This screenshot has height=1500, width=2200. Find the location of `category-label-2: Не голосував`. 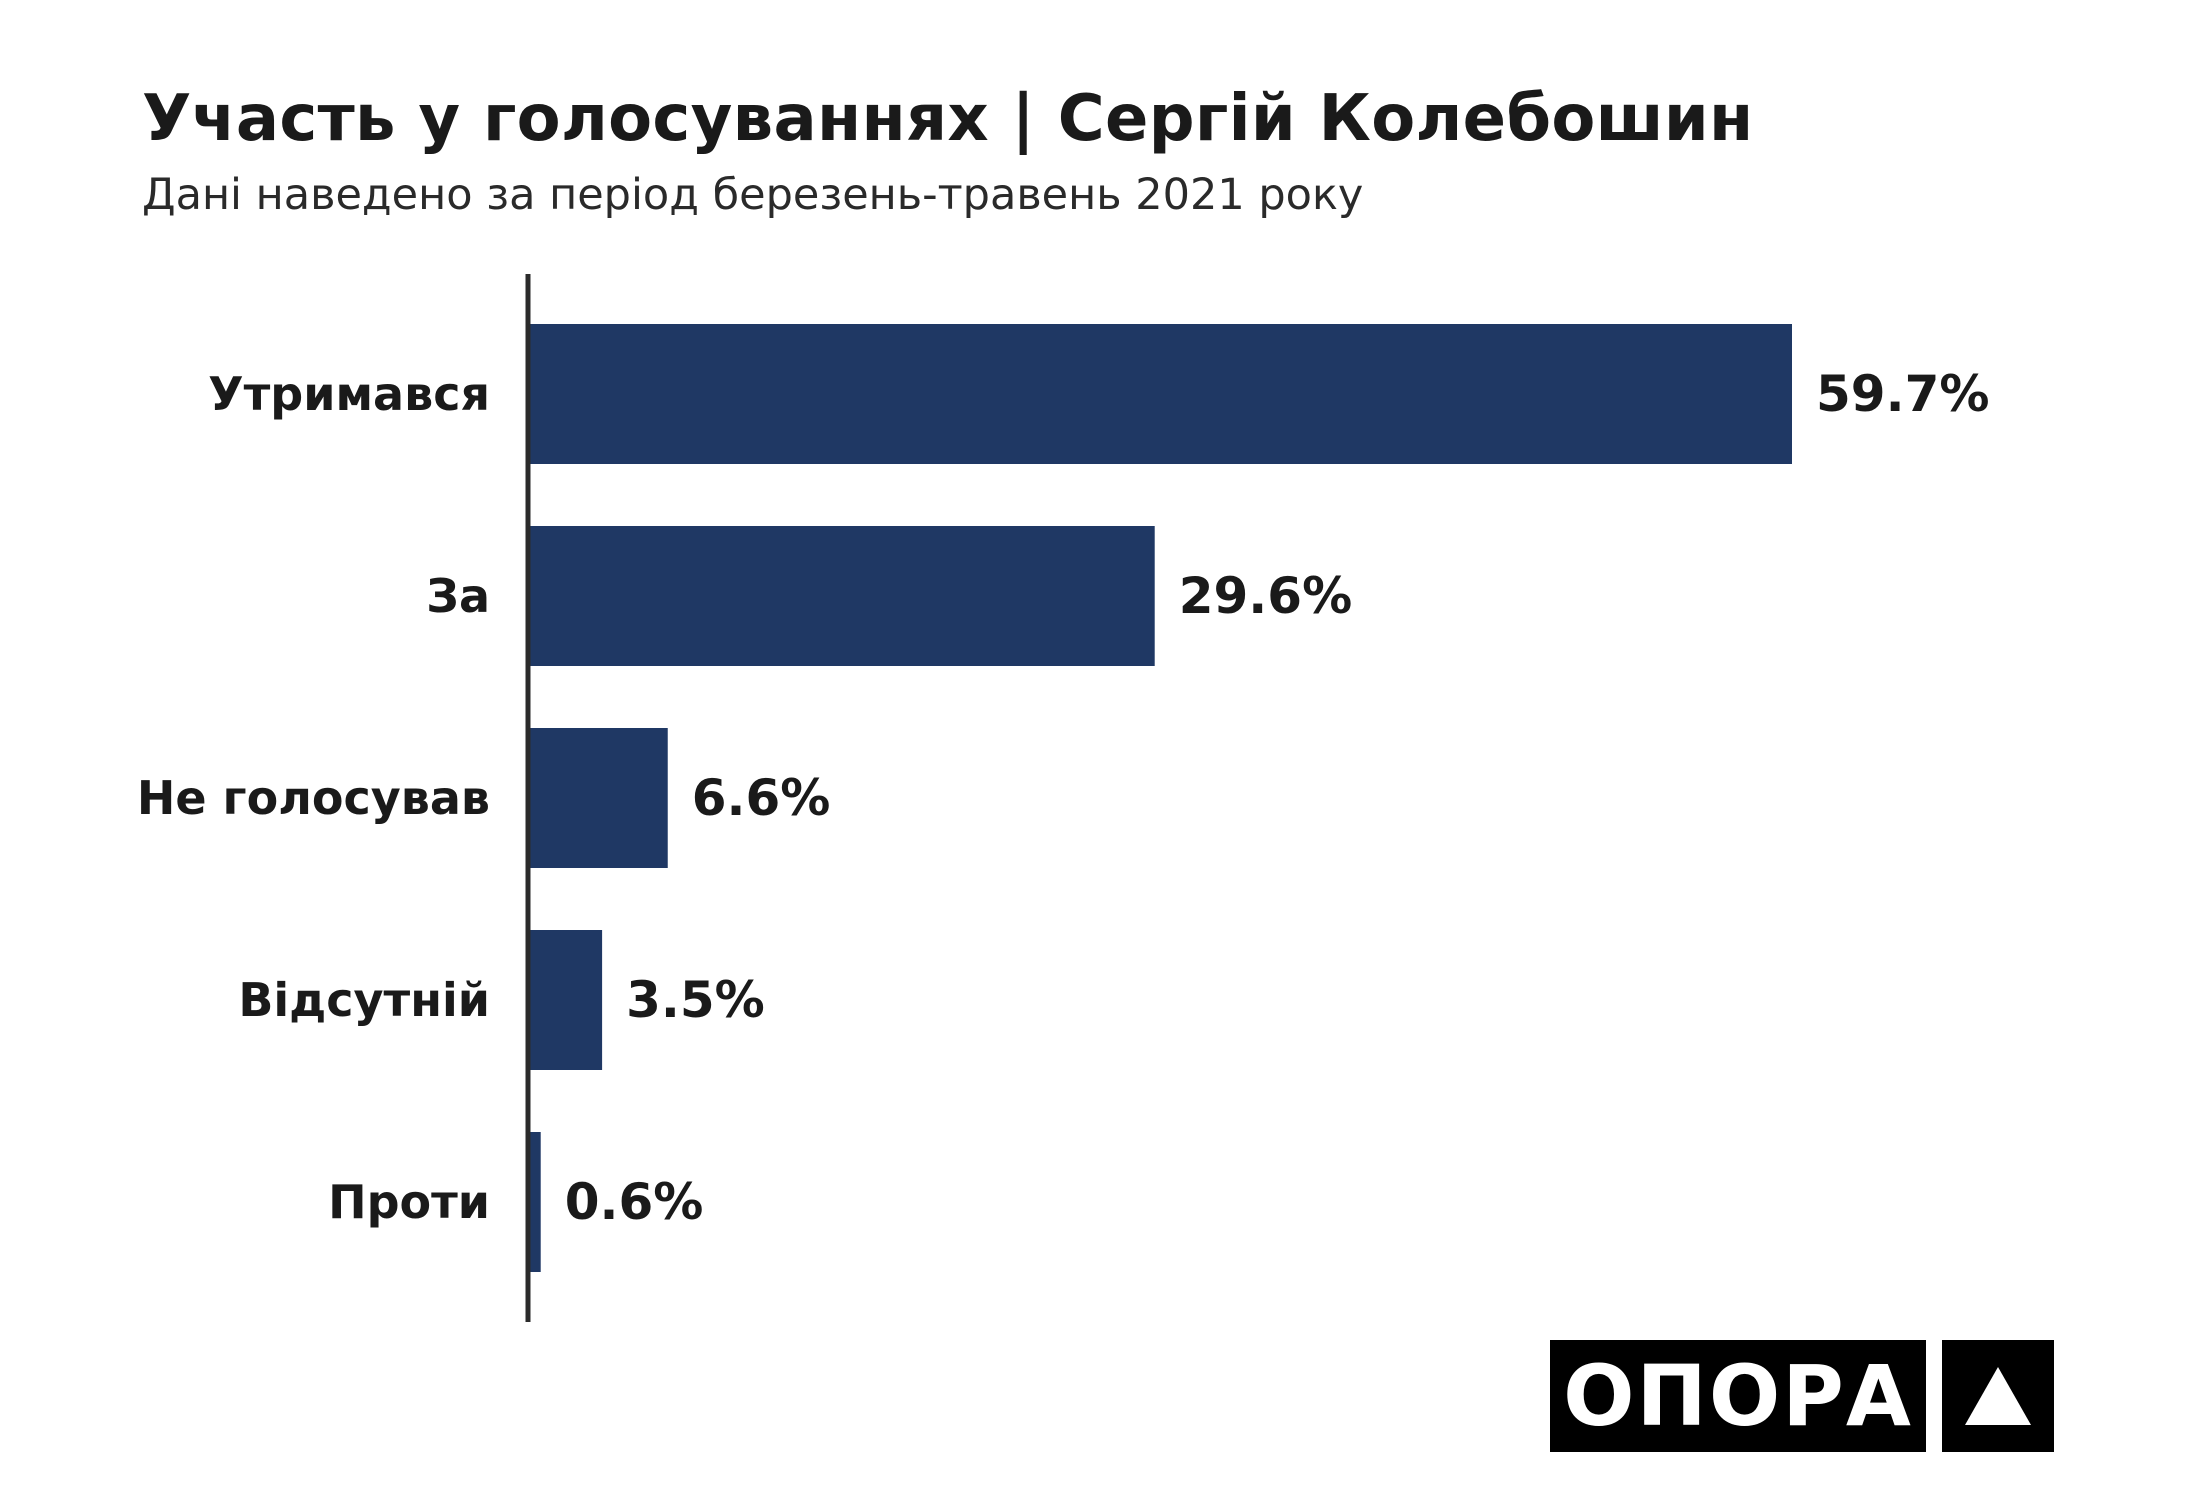

category-label-2: Не голосував is located at coordinates (313, 798).